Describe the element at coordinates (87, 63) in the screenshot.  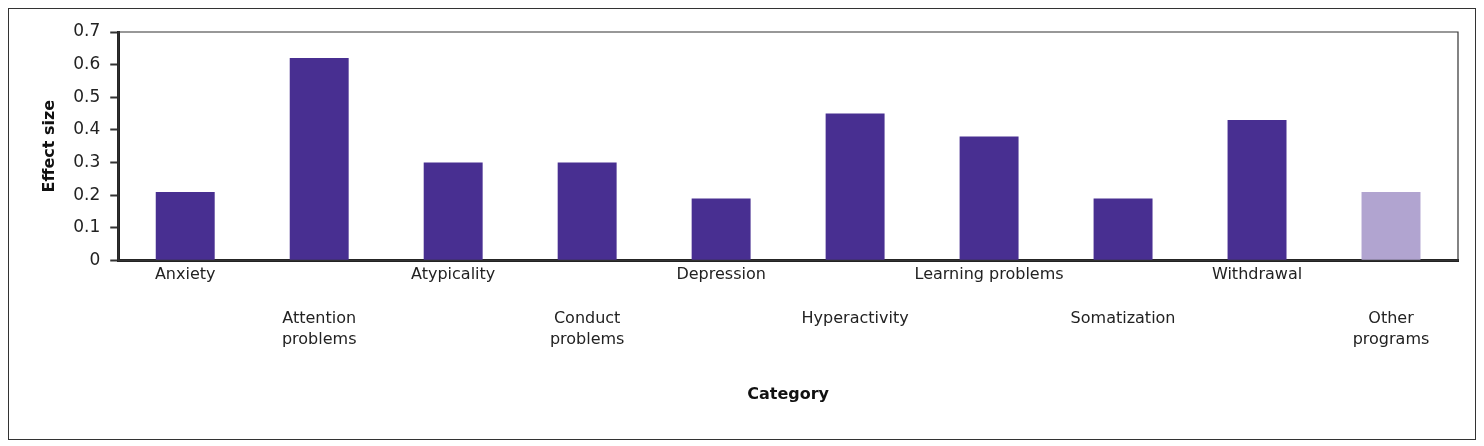
I see `y-tick-label: 0.6` at that location.